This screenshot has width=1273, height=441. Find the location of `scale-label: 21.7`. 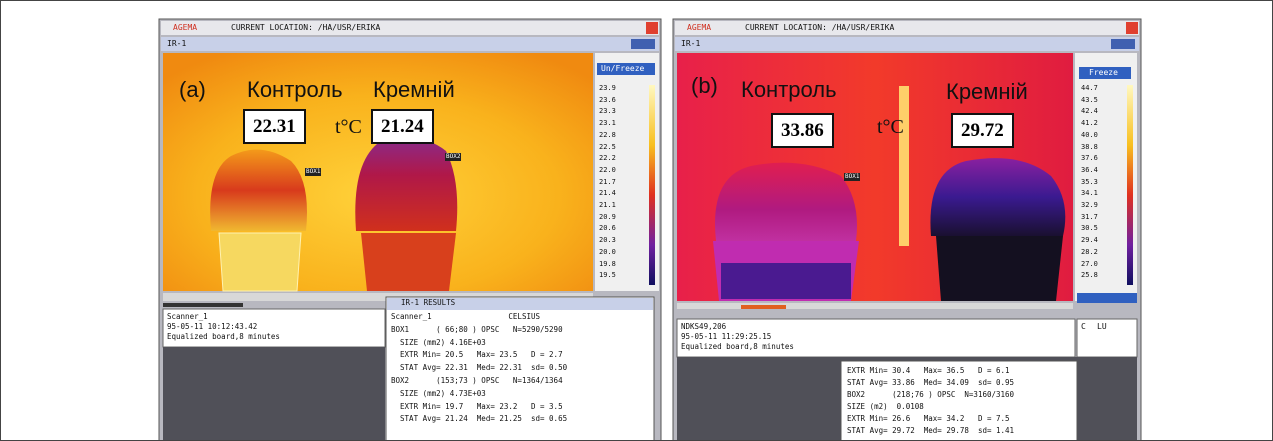

scale-label: 21.7 is located at coordinates (607, 181).